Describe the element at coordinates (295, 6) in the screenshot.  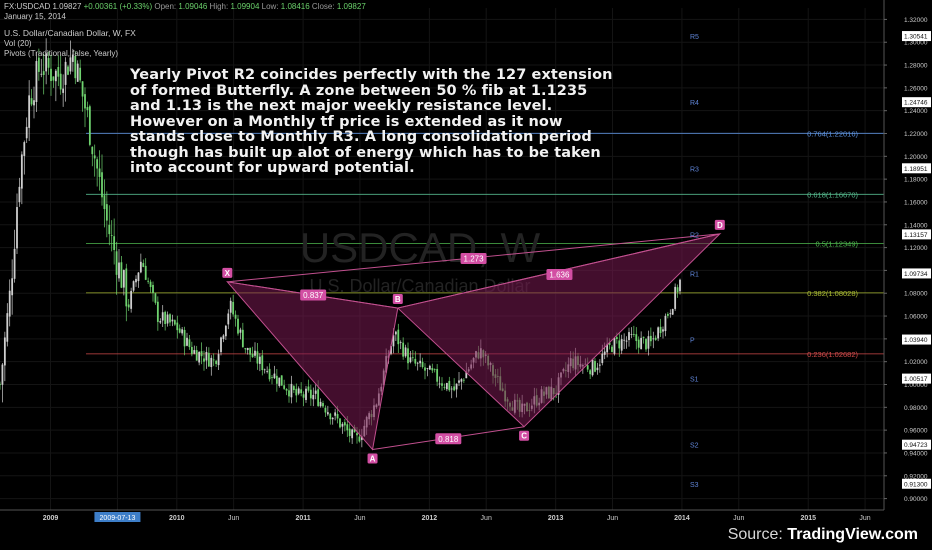
I see `low-value: 1.08416` at that location.